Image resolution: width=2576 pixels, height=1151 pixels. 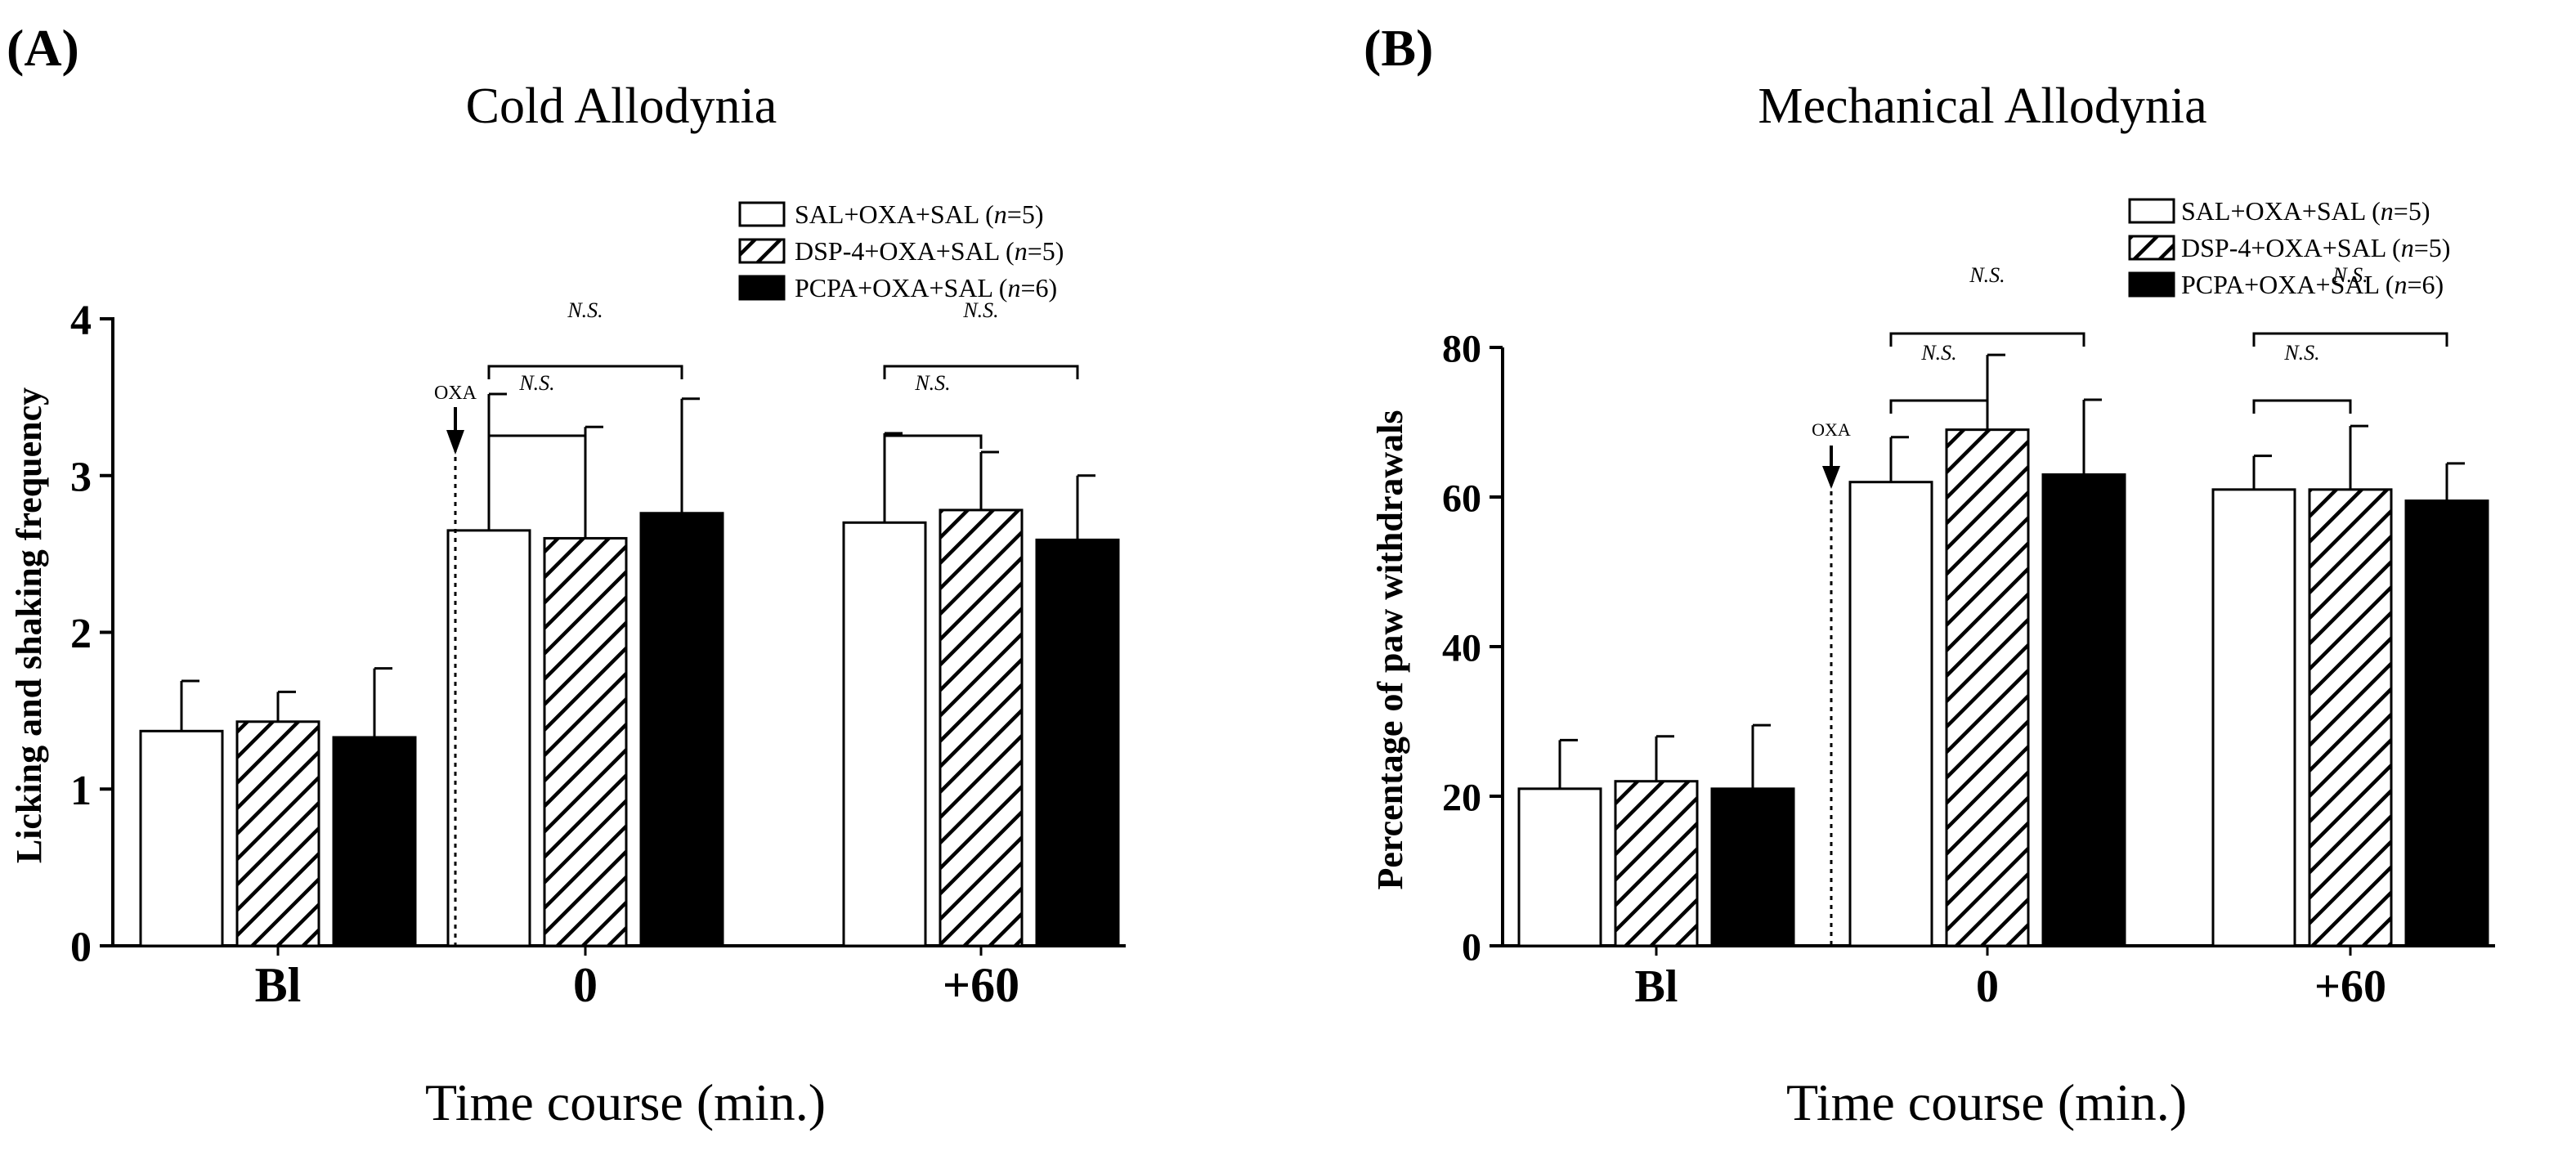 I want to click on y-tick-label: 4, so click(x=81, y=321).